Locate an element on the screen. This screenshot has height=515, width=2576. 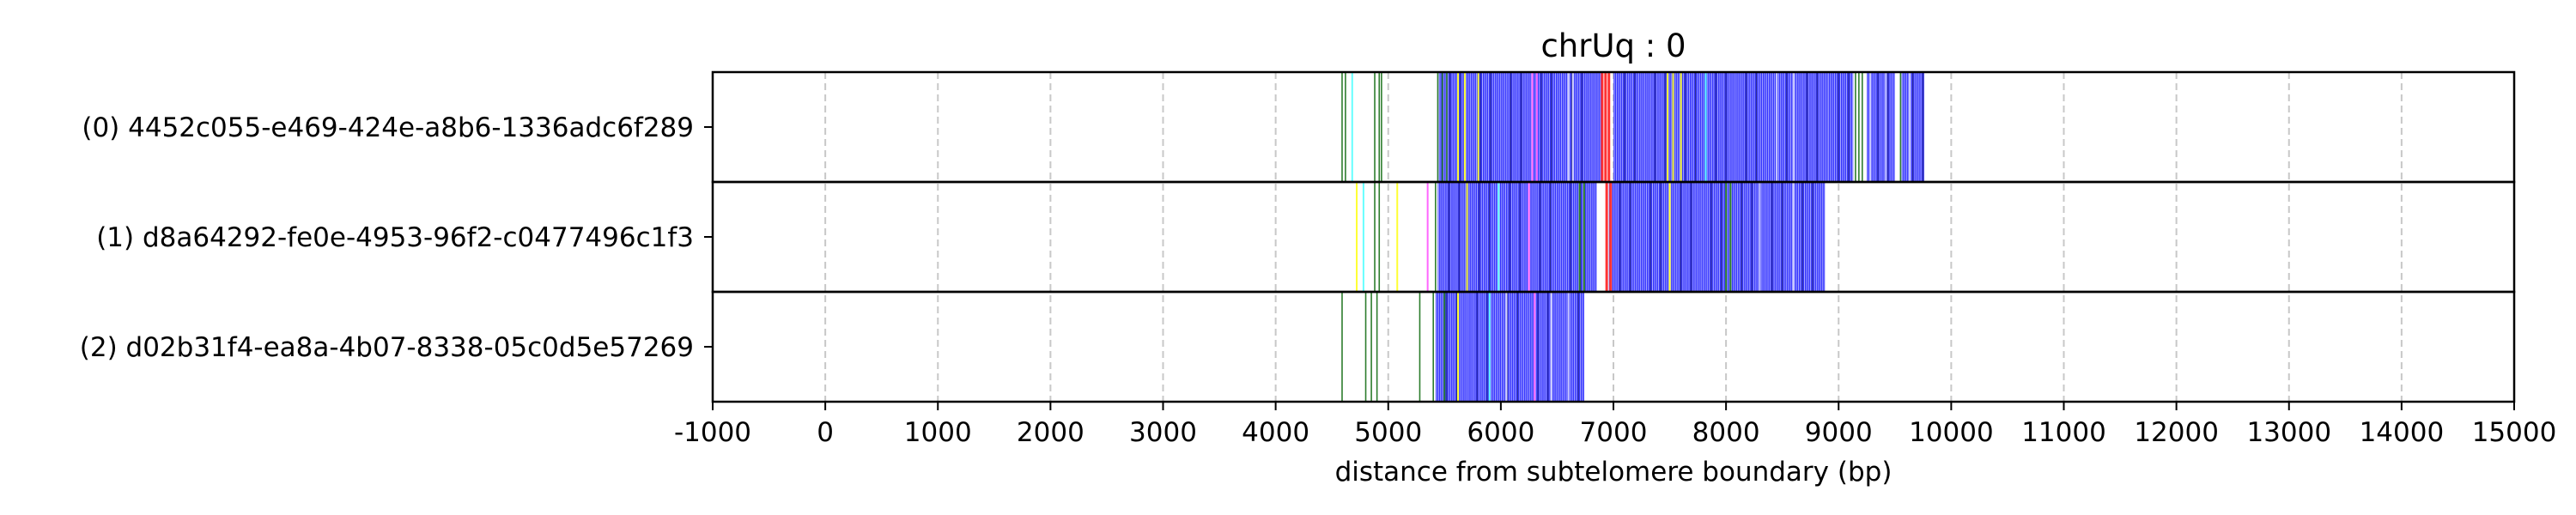
read-tracks is located at coordinates (1632, 237).